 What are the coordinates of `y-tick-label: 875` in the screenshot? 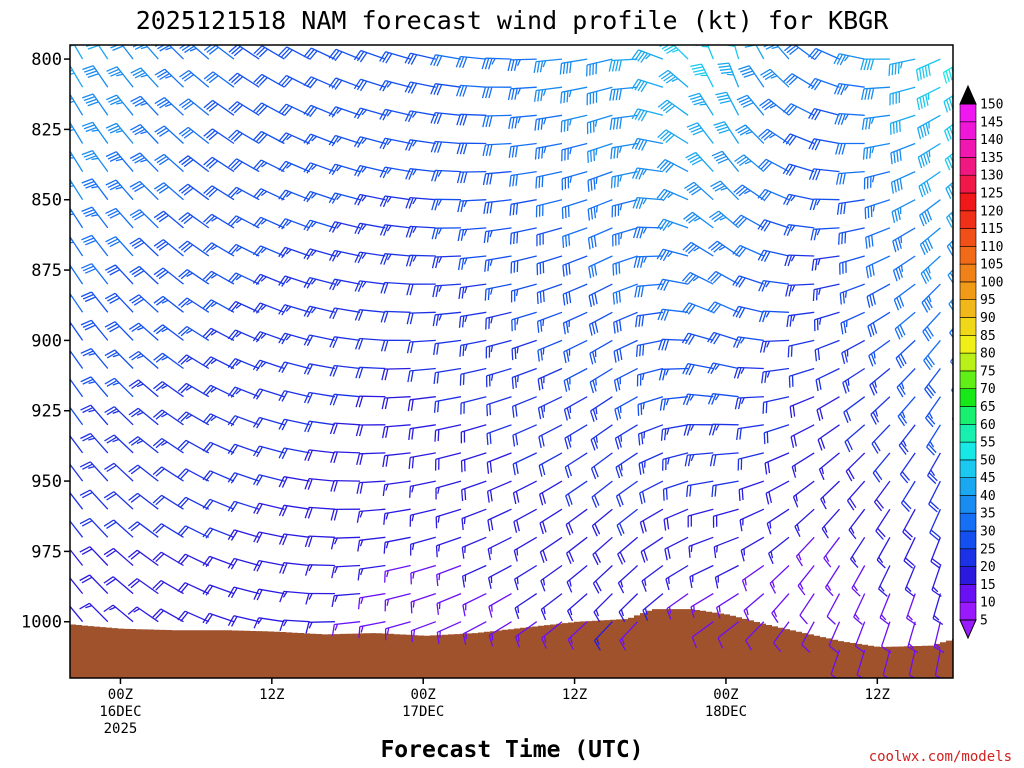 It's located at (46, 271).